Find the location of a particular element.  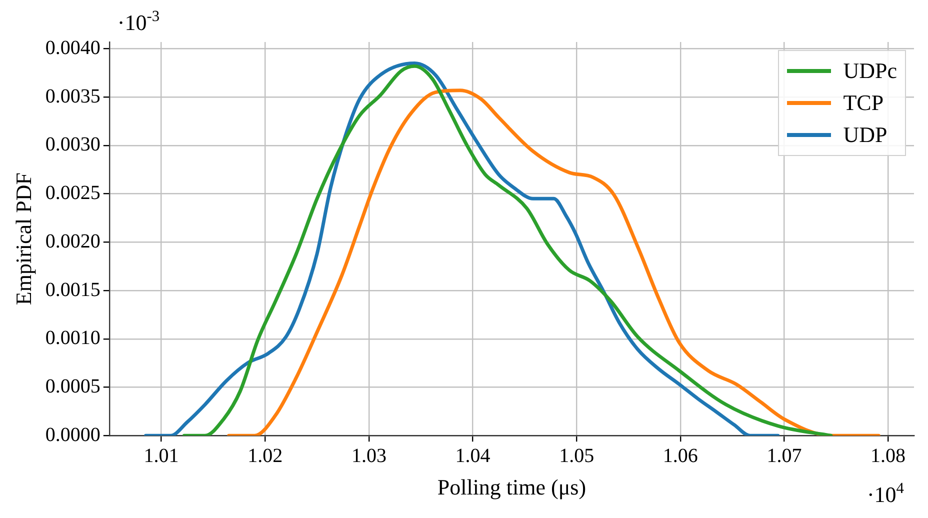

x-tick-label: 1.02 is located at coordinates (265, 455).